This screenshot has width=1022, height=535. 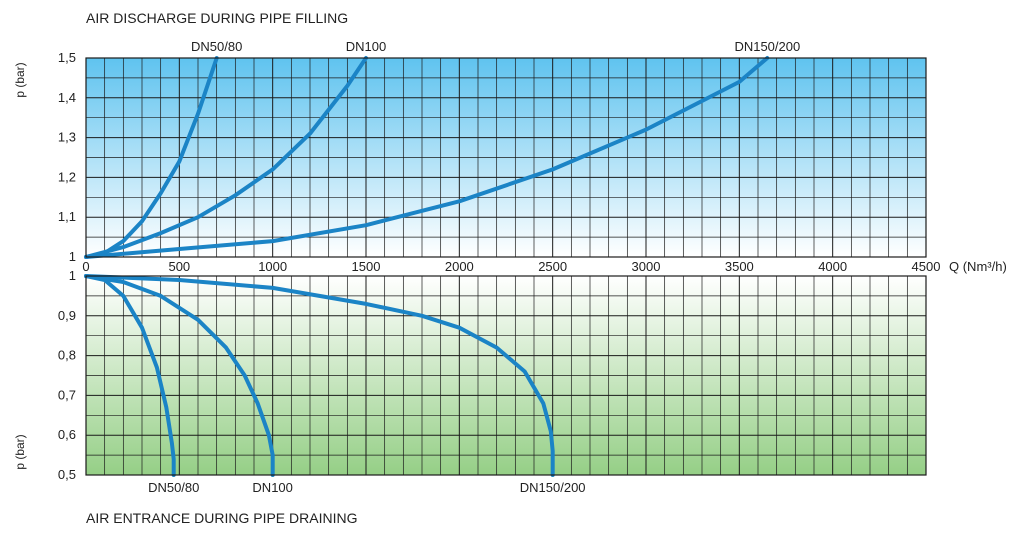 I want to click on bottom-y-axis-label: p (bar), so click(x=20, y=451).